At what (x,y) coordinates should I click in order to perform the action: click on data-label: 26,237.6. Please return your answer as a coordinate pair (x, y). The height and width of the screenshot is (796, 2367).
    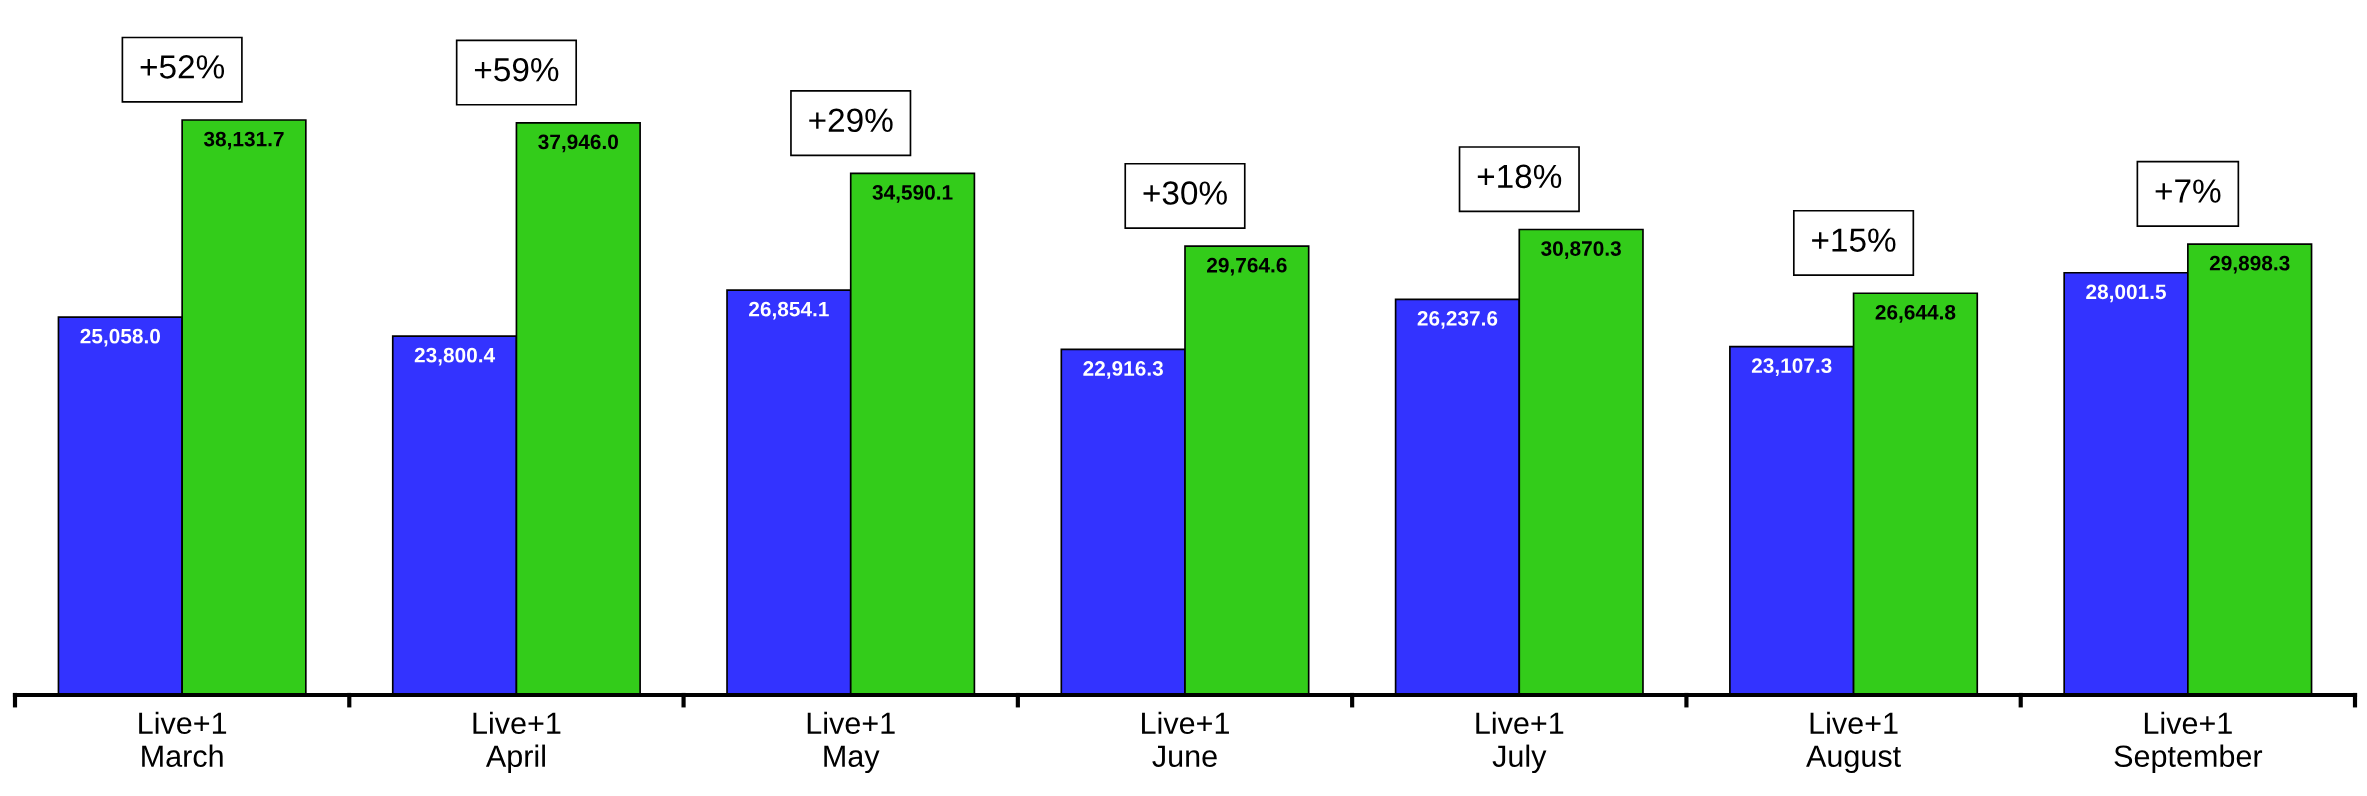
    Looking at the image, I should click on (1457, 320).